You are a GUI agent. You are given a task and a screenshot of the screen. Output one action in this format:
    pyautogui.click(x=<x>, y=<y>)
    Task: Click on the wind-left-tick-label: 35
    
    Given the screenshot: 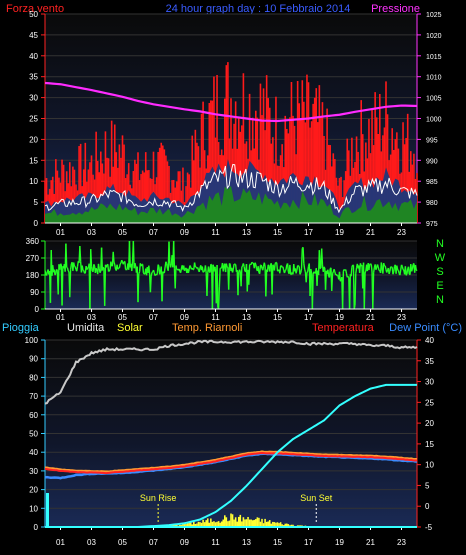 What is the action you would take?
    pyautogui.click(x=33, y=77)
    